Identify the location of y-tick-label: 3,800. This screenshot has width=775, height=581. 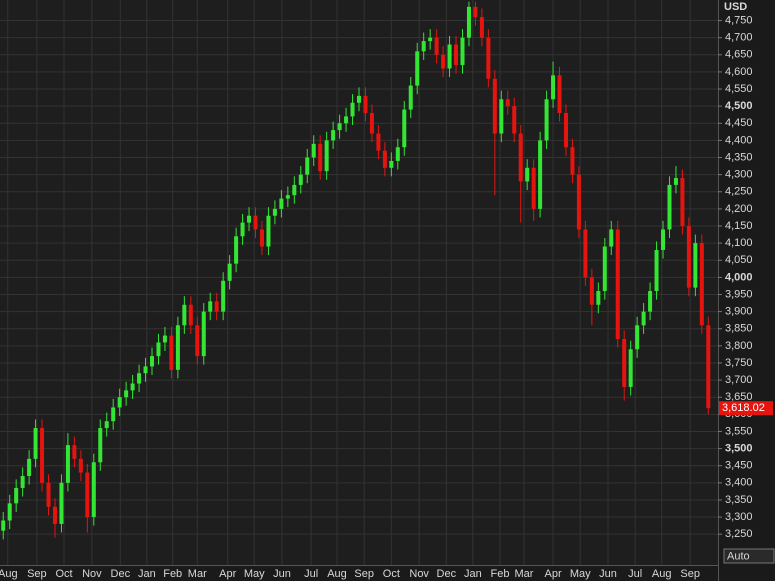
(739, 346).